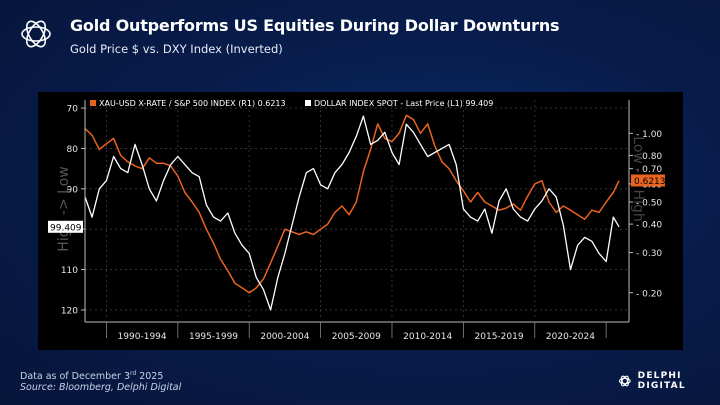 The image size is (720, 405). What do you see at coordinates (308, 103) in the screenshot?
I see `legend-swatch-dxy` at bounding box center [308, 103].